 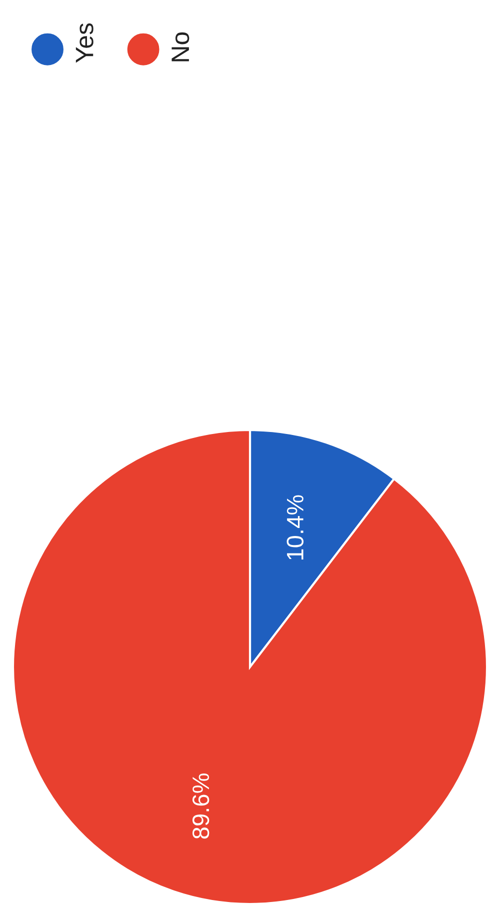 What do you see at coordinates (295, 527) in the screenshot?
I see `data-label: 10.4%` at bounding box center [295, 527].